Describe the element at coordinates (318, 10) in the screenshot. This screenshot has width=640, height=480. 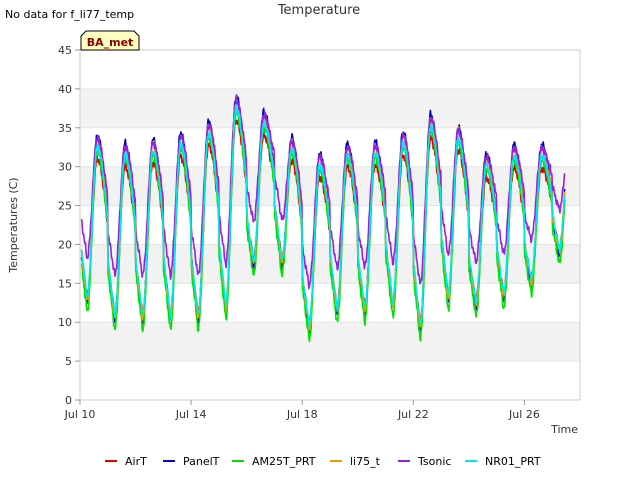
I see `chart-title: Temperature` at that location.